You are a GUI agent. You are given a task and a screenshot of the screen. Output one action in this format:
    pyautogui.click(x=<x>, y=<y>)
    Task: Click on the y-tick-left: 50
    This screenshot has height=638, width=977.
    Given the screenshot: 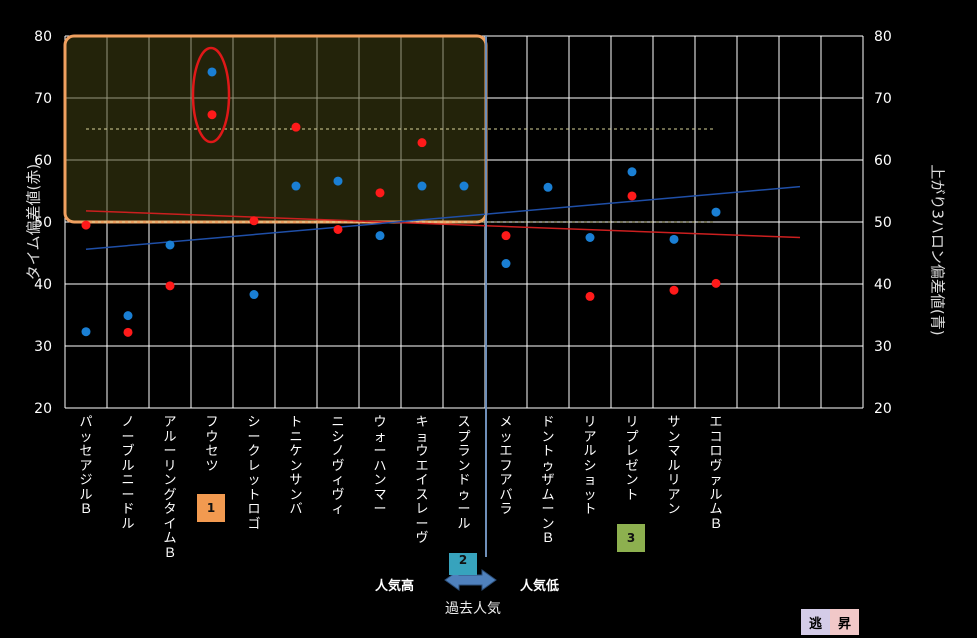 What is the action you would take?
    pyautogui.click(x=43, y=223)
    